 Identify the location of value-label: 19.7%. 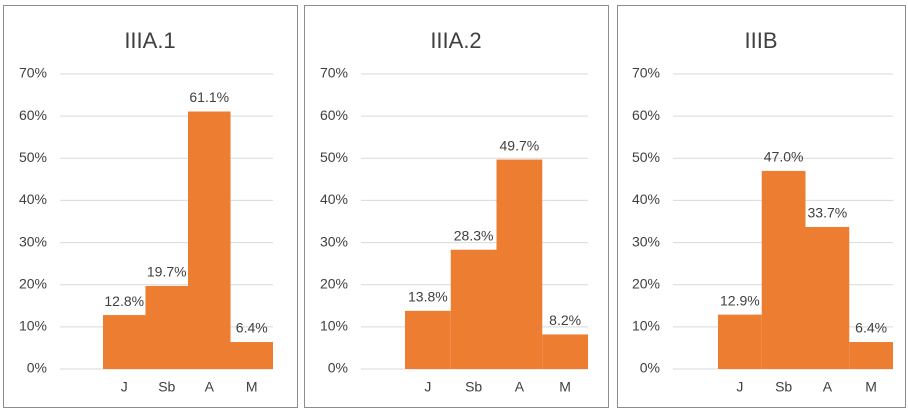
(167, 272).